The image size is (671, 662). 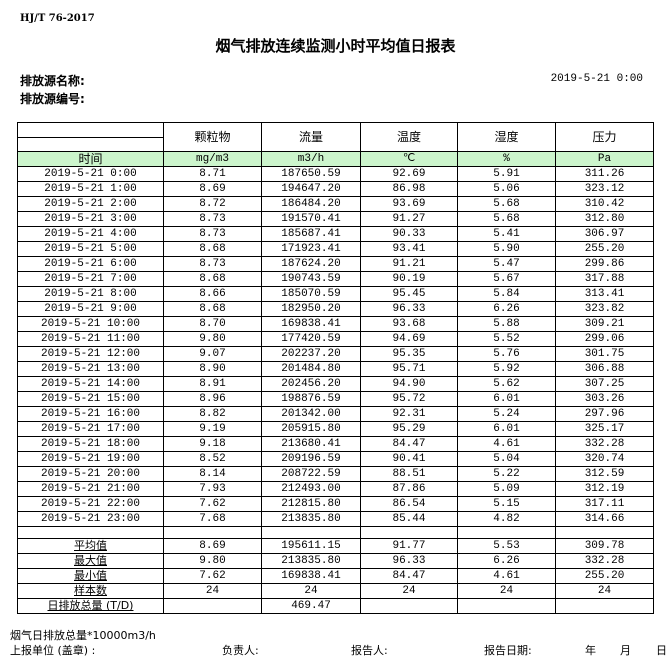 I want to click on value-cell: 201342.00, so click(x=311, y=414).